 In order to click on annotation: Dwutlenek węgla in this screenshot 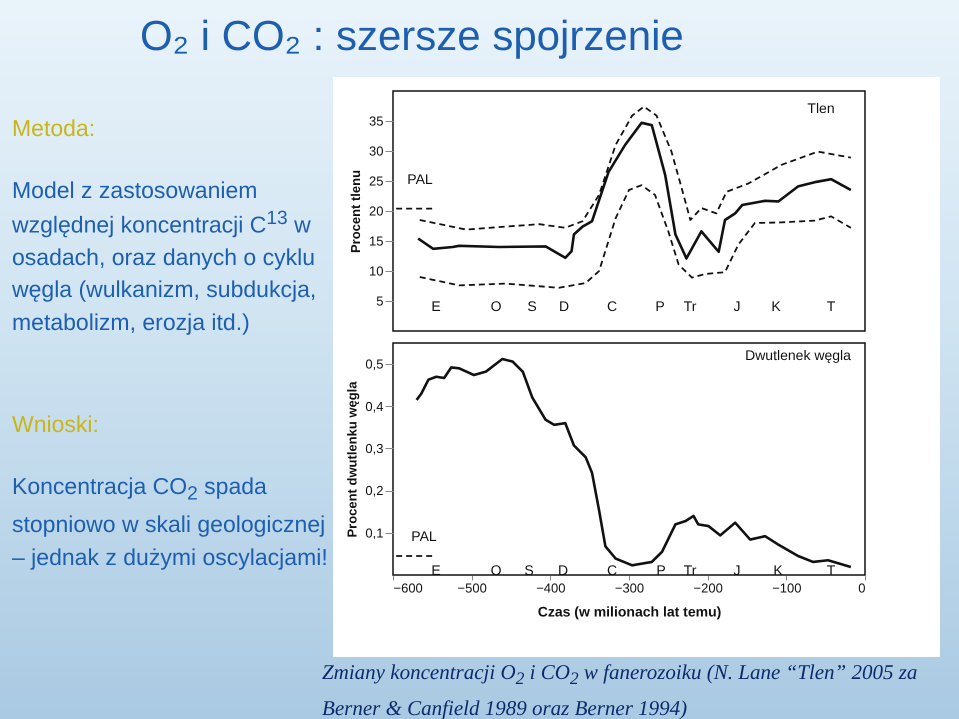, I will do `click(798, 355)`.